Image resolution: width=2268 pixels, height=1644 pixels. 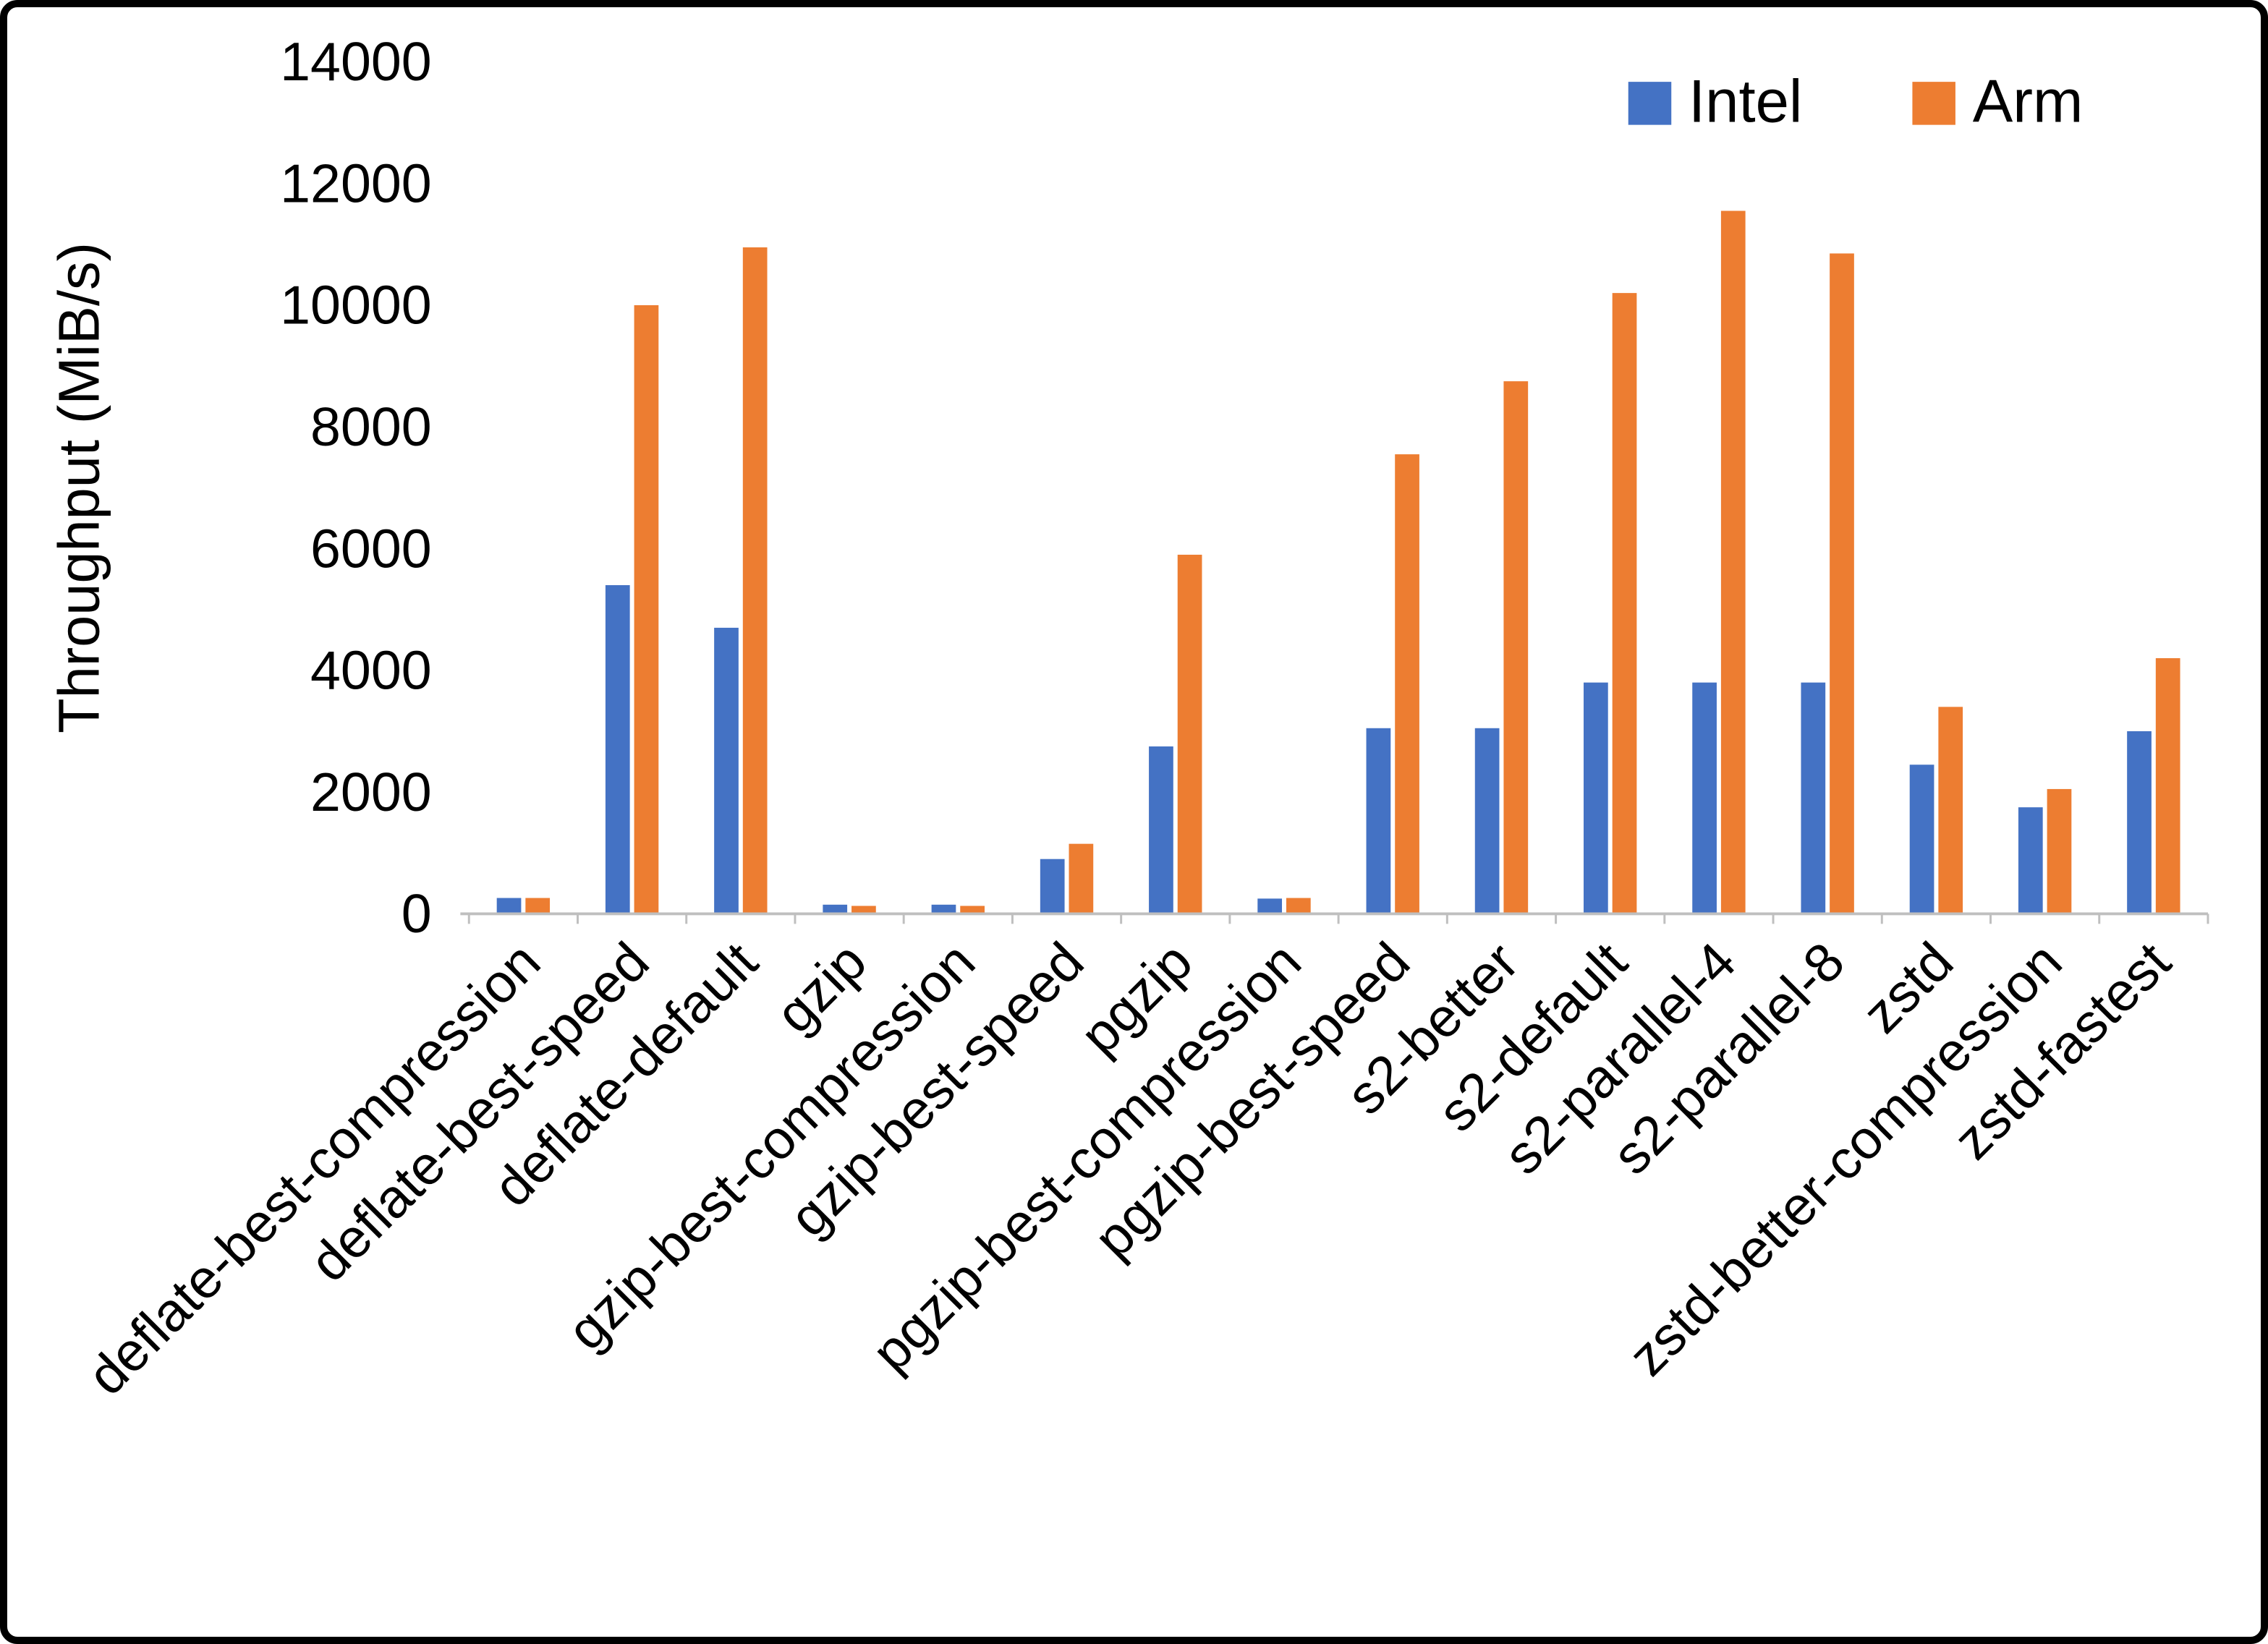 I want to click on bar-arm-deflate-default, so click(x=755, y=580).